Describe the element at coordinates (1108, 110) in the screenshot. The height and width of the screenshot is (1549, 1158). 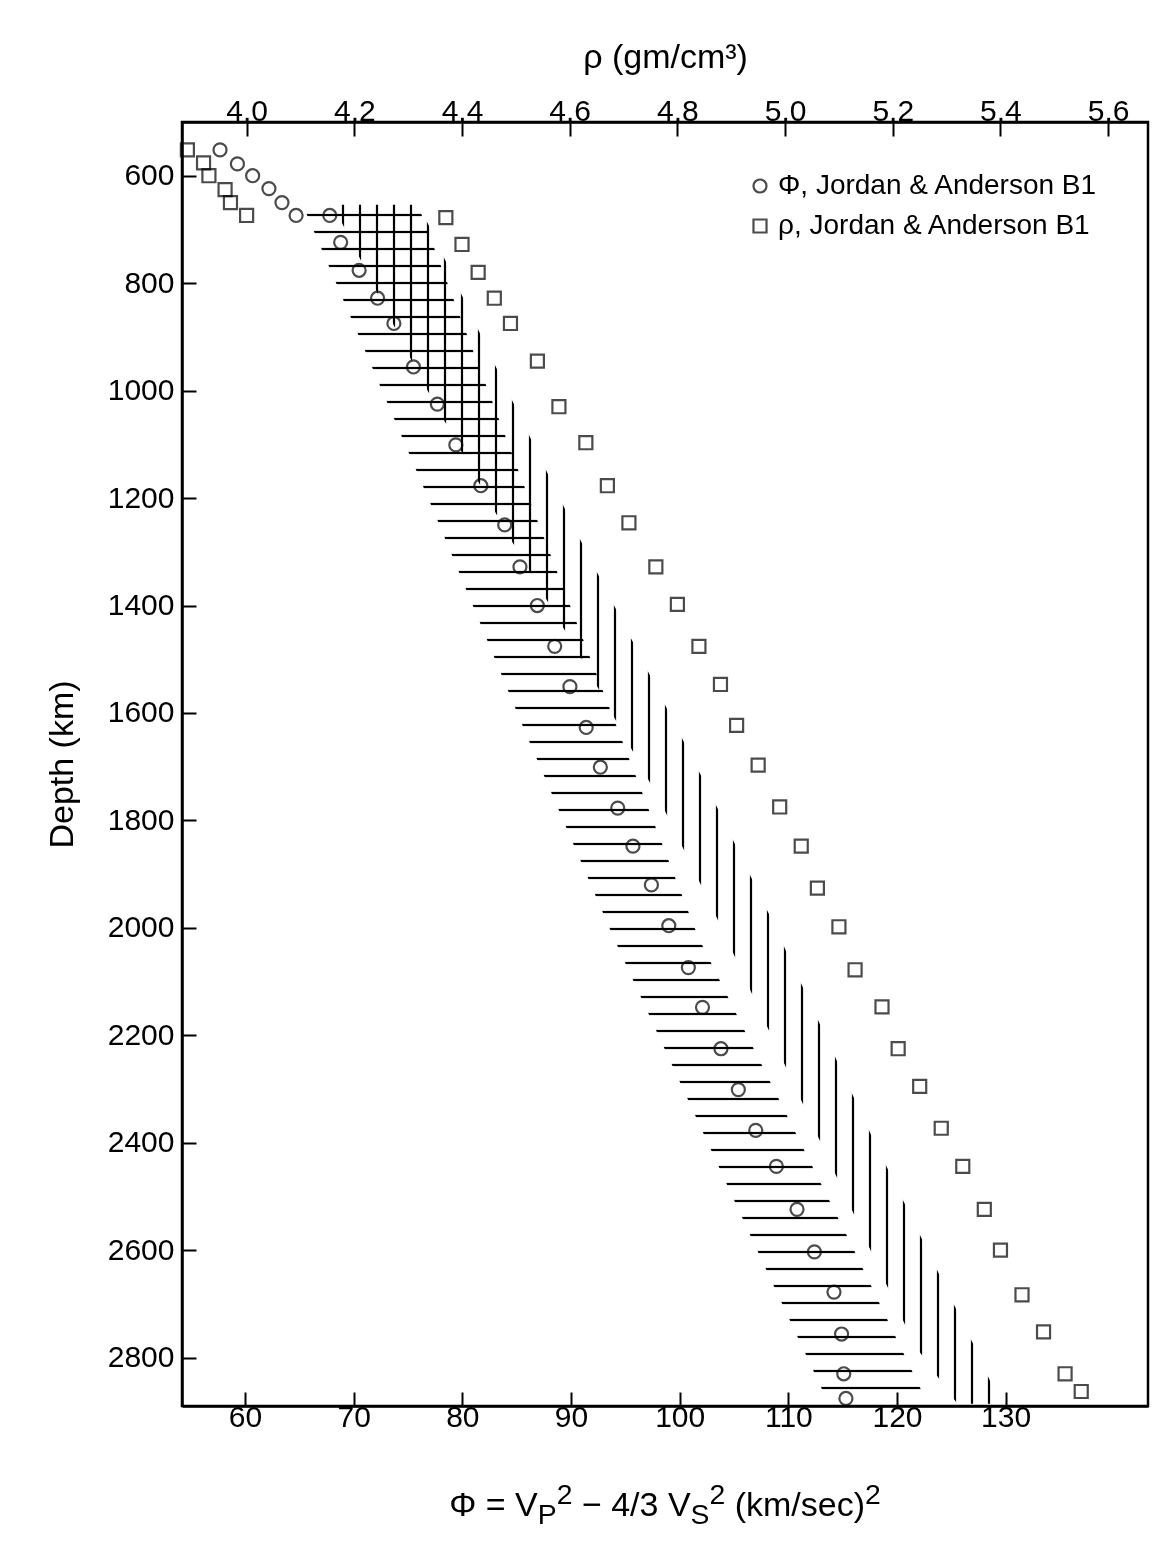
I see `x2-tick-label: 5.6` at that location.